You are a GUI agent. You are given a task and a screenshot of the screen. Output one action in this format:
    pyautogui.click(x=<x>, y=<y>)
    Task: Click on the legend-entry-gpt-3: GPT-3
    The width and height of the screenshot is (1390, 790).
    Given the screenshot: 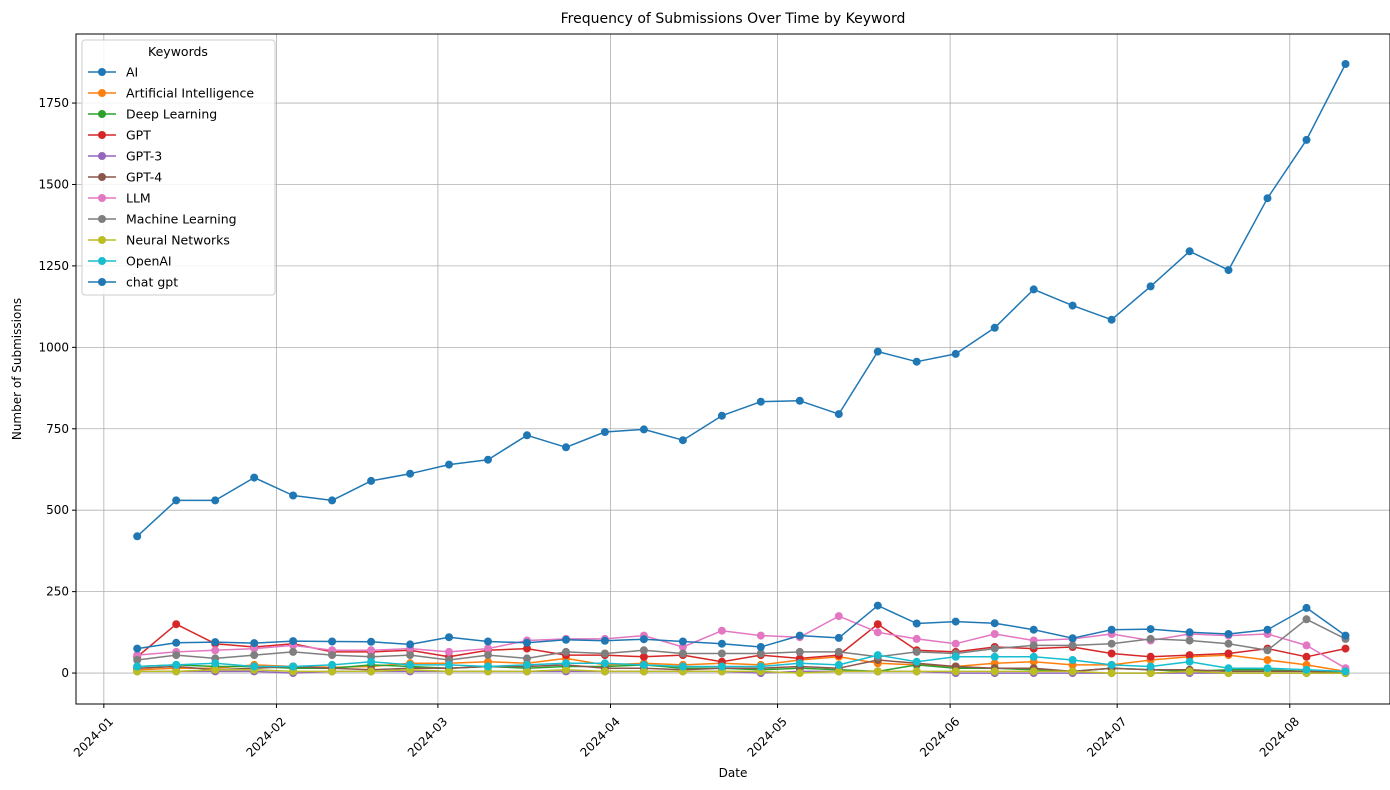 What is the action you would take?
    pyautogui.click(x=125, y=156)
    